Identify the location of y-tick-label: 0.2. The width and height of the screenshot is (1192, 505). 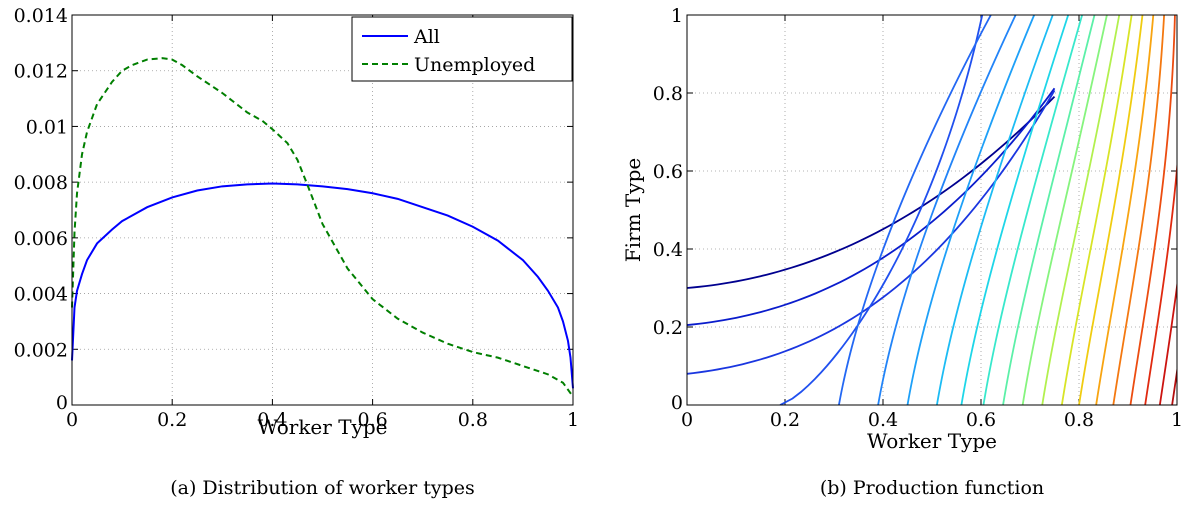
(668, 328).